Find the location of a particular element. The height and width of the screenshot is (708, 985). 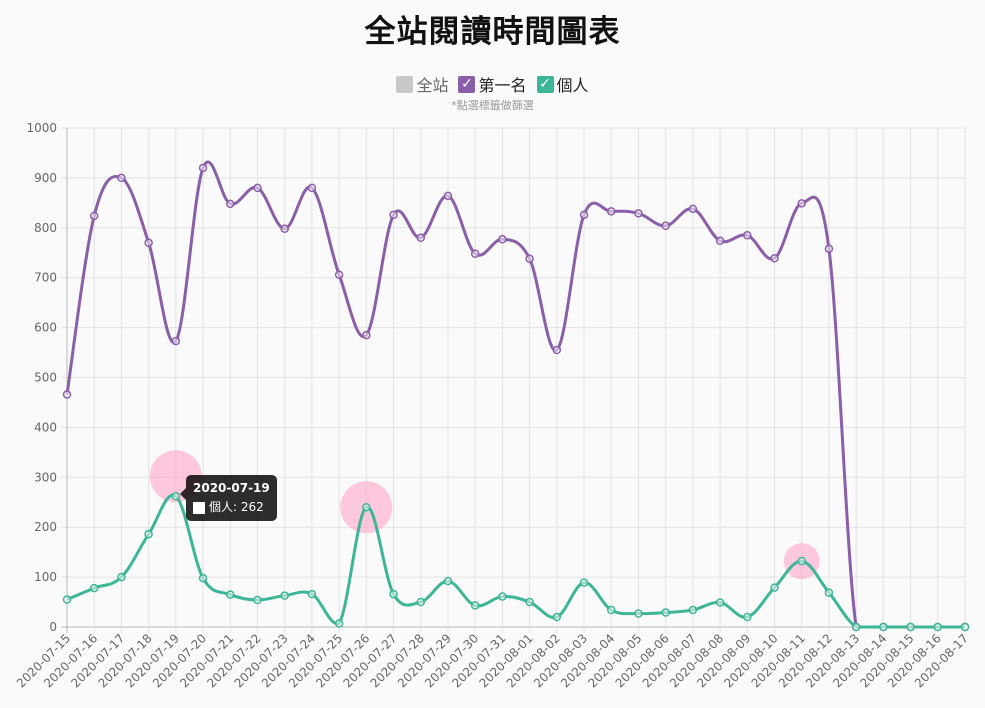

legend-item-personal: ✓ 個人 is located at coordinates (562, 84).